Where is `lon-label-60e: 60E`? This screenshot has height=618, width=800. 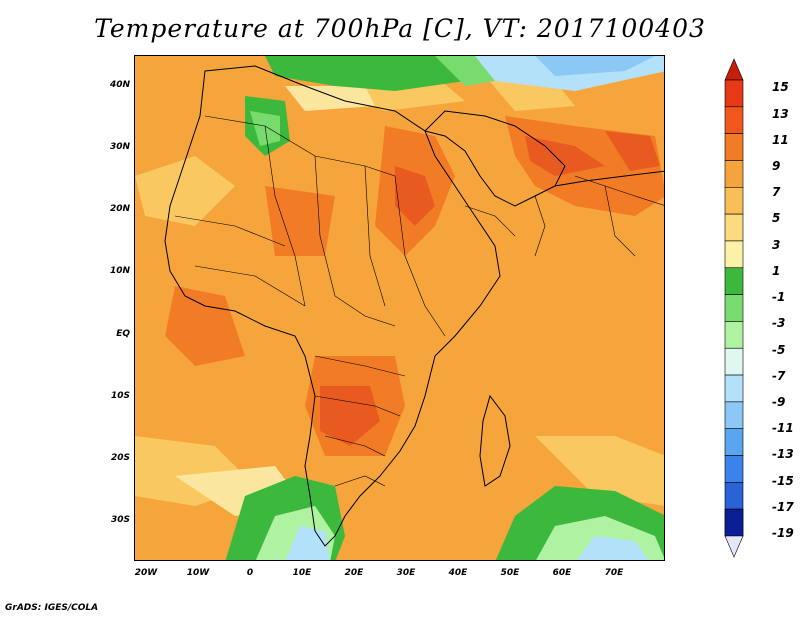 lon-label-60e: 60E is located at coordinates (562, 573).